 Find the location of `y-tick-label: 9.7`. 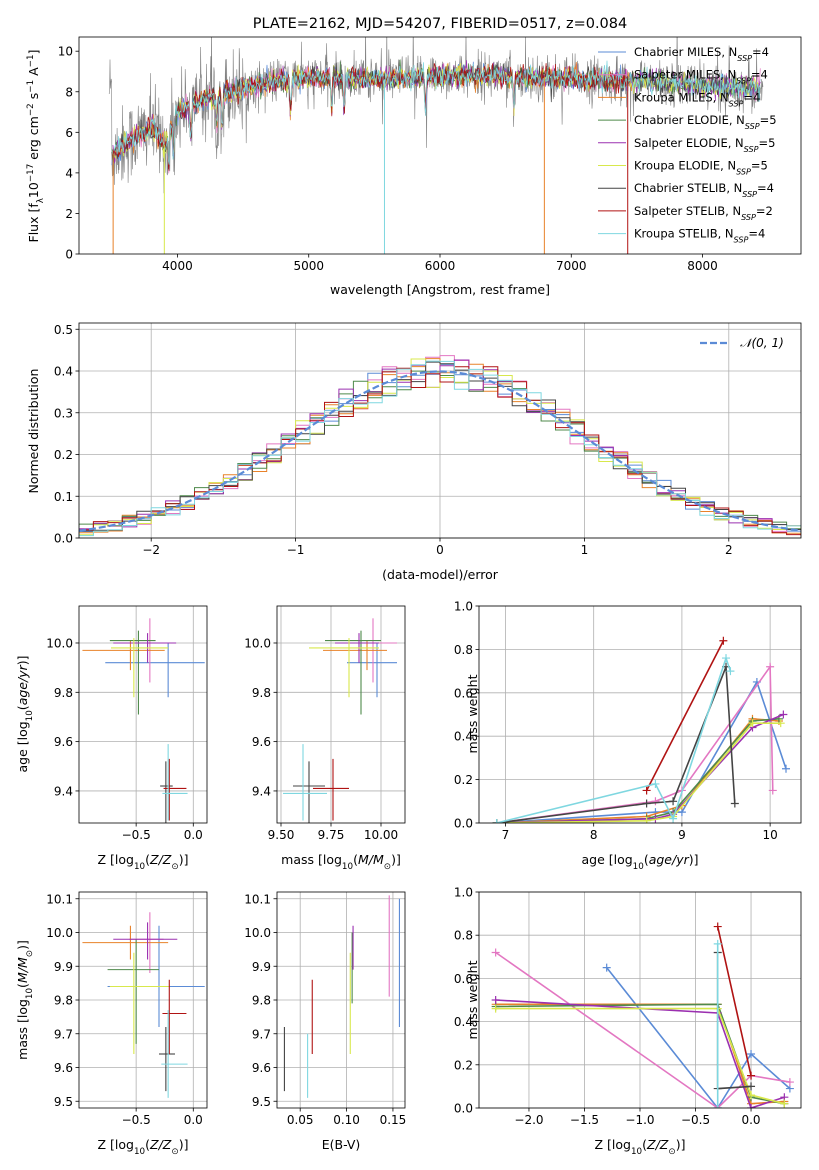

y-tick-label: 9.7 is located at coordinates (63, 1034).